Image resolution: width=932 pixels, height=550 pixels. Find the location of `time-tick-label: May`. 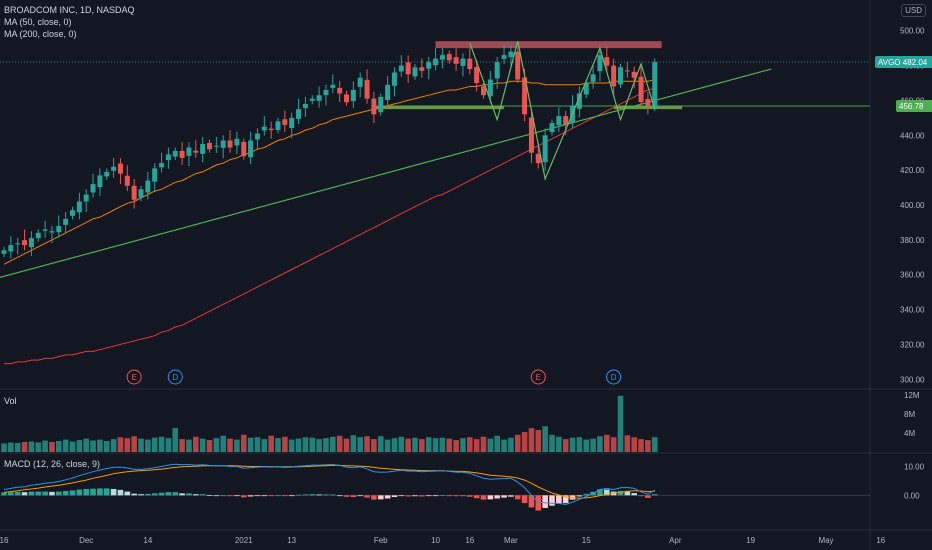

time-tick-label: May is located at coordinates (825, 540).